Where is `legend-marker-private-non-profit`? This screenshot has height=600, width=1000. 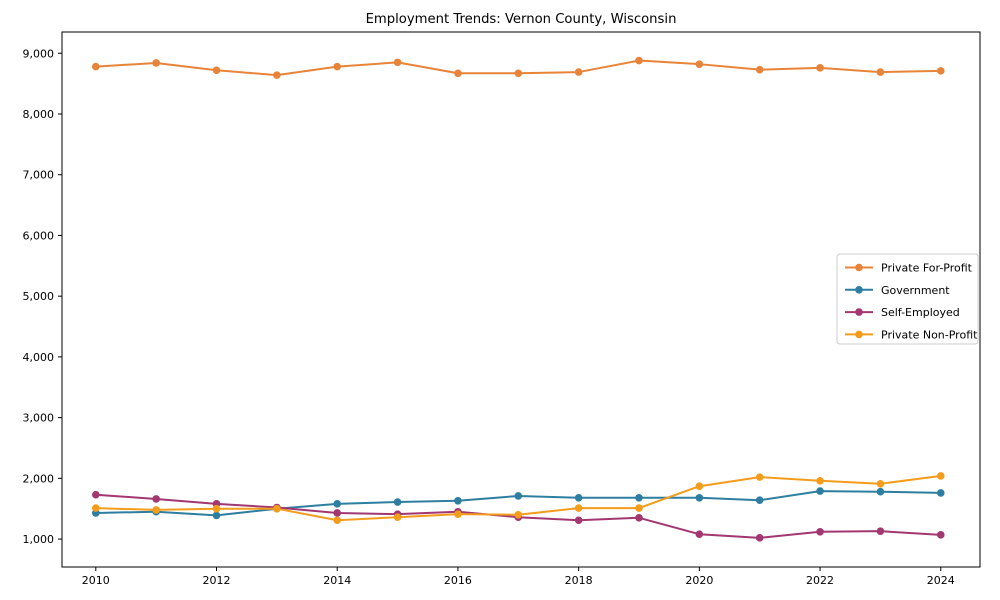 legend-marker-private-non-profit is located at coordinates (859, 334).